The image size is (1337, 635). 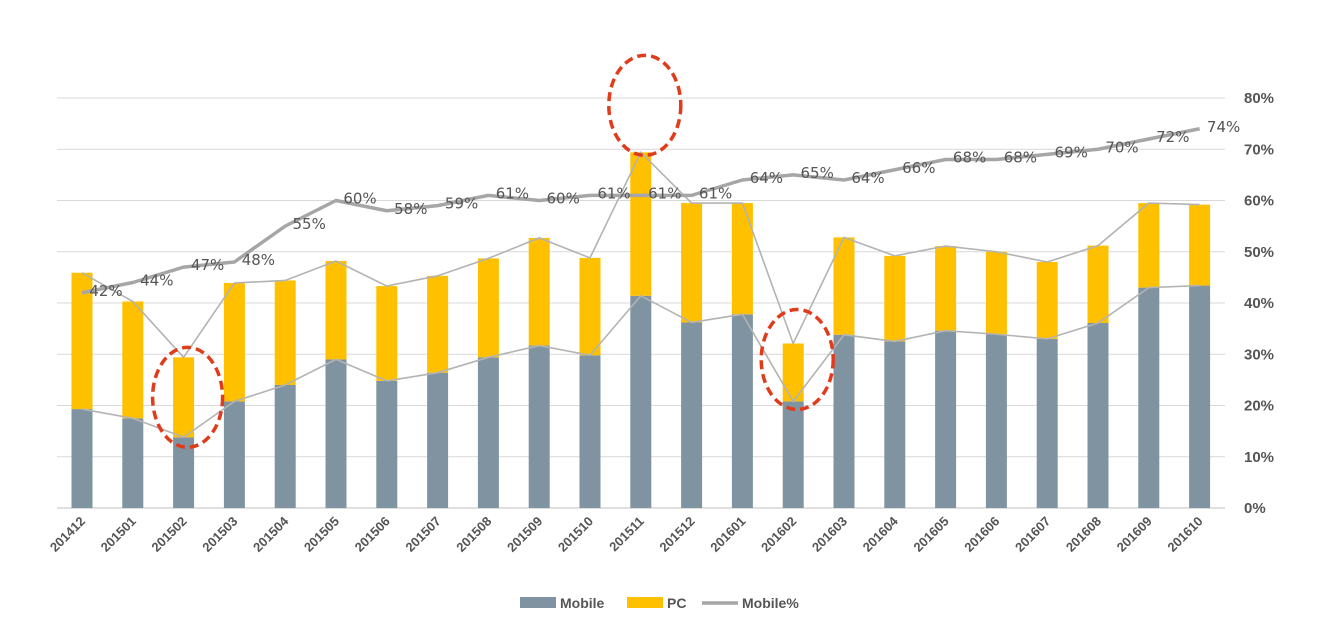 I want to click on x-axis-tick-label: 201412, so click(x=67, y=534).